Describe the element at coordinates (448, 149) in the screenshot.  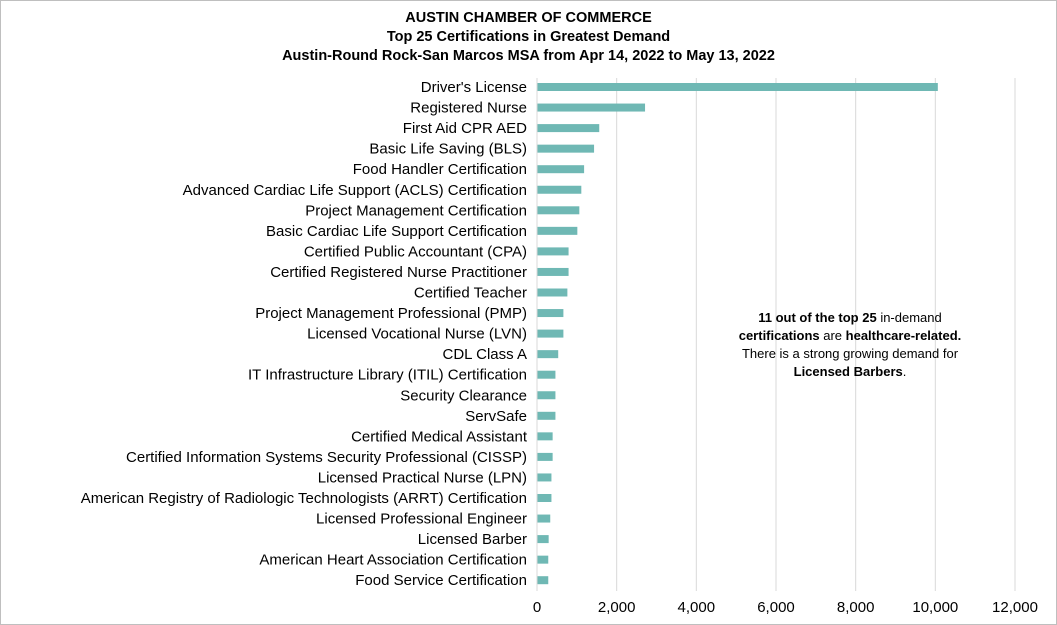
I see `category-label: Basic Life Saving (BLS)` at that location.